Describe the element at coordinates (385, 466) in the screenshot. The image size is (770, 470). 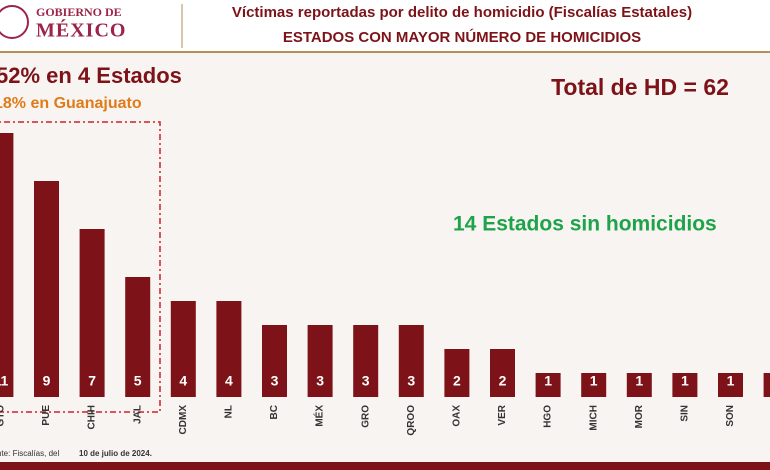
I see `footer-band` at that location.